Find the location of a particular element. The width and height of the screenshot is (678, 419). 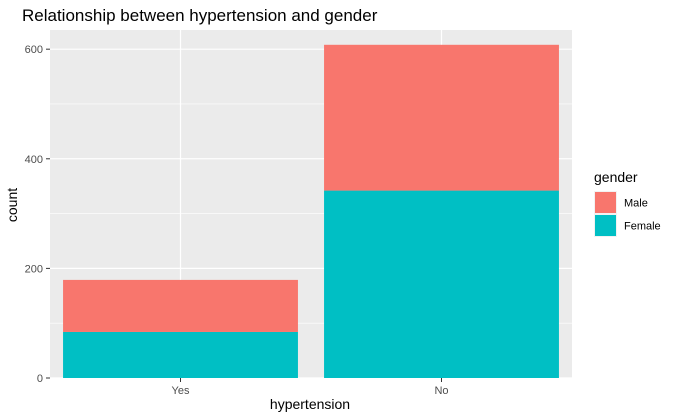

y-tick-label: 200 is located at coordinates (34, 269).